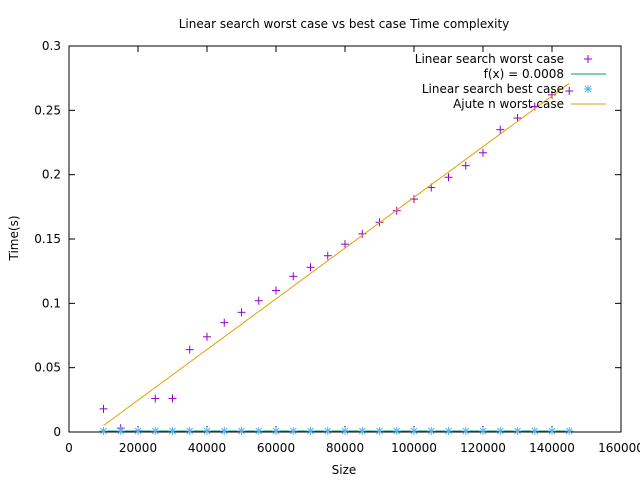 The height and width of the screenshot is (480, 640). What do you see at coordinates (51, 46) in the screenshot?
I see `y-tick-label: 0.3` at bounding box center [51, 46].